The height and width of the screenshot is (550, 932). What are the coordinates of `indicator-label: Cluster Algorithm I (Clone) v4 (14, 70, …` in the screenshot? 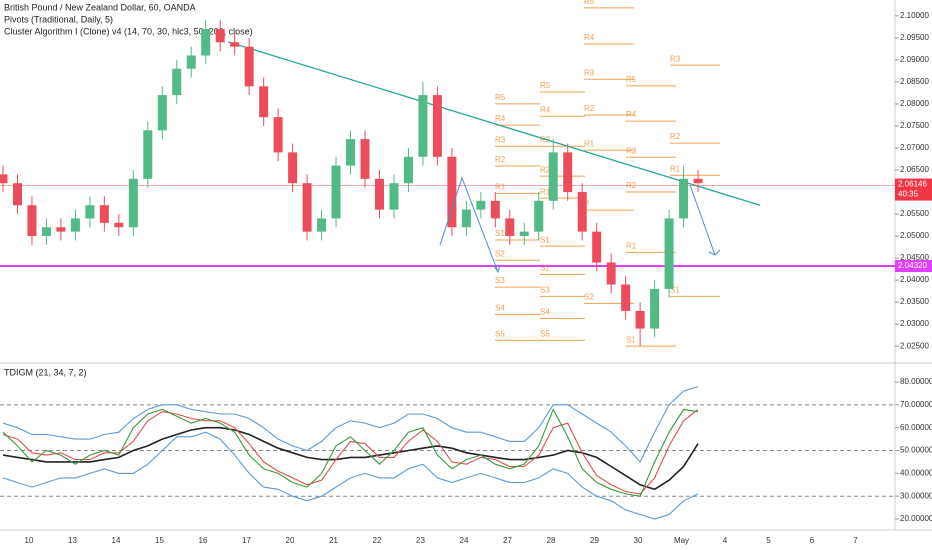 It's located at (128, 31).